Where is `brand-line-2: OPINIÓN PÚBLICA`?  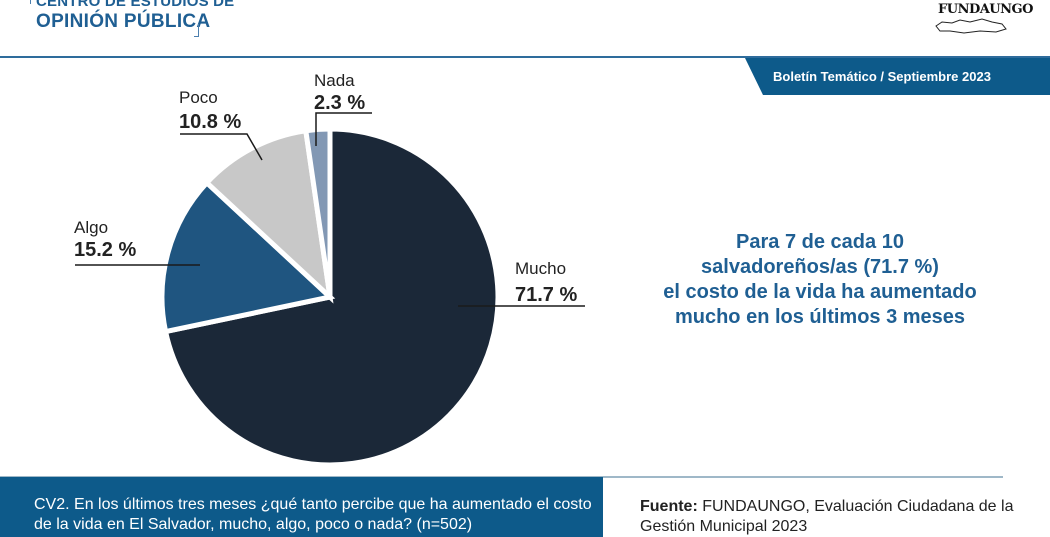
brand-line-2: OPINIÓN PÚBLICA is located at coordinates (123, 21).